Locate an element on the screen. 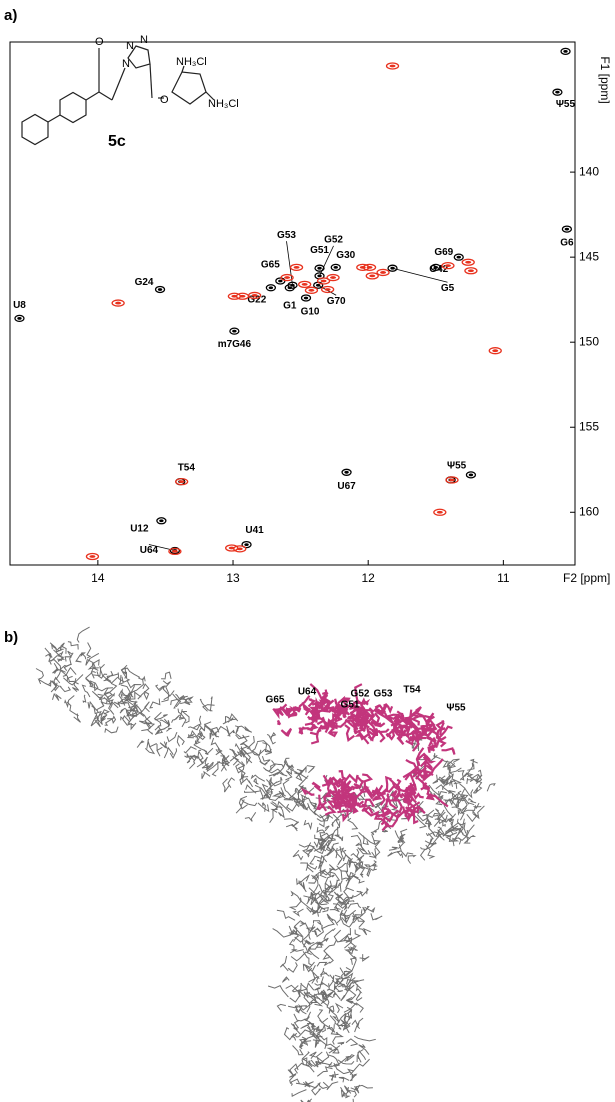 The height and width of the screenshot is (1102, 615). residue-label: G65 is located at coordinates (275, 700).